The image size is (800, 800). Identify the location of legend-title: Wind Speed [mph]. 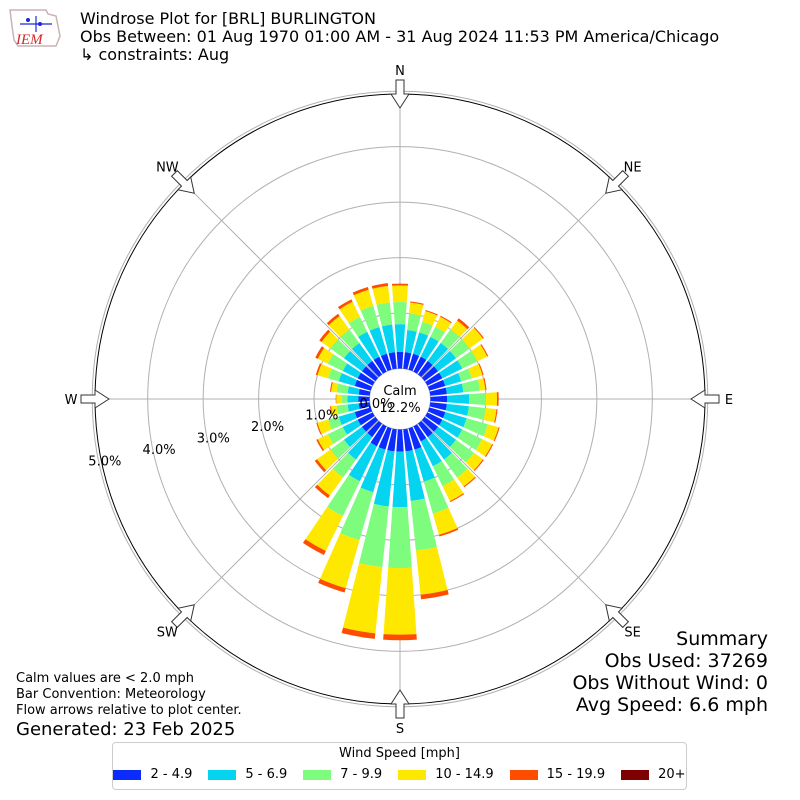
(399, 753).